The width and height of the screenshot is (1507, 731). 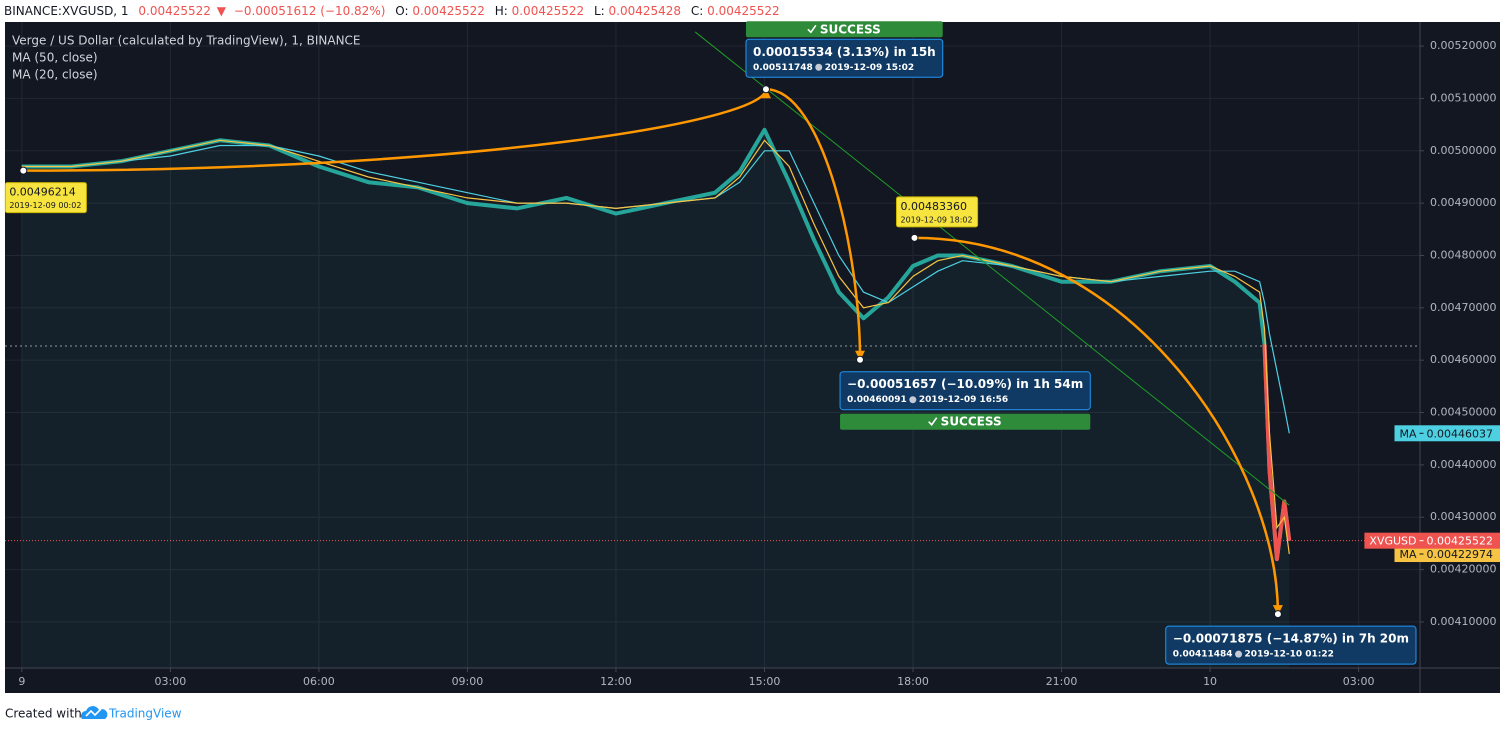 I want to click on price-tag-value: 0.00422974, so click(x=1460, y=554).